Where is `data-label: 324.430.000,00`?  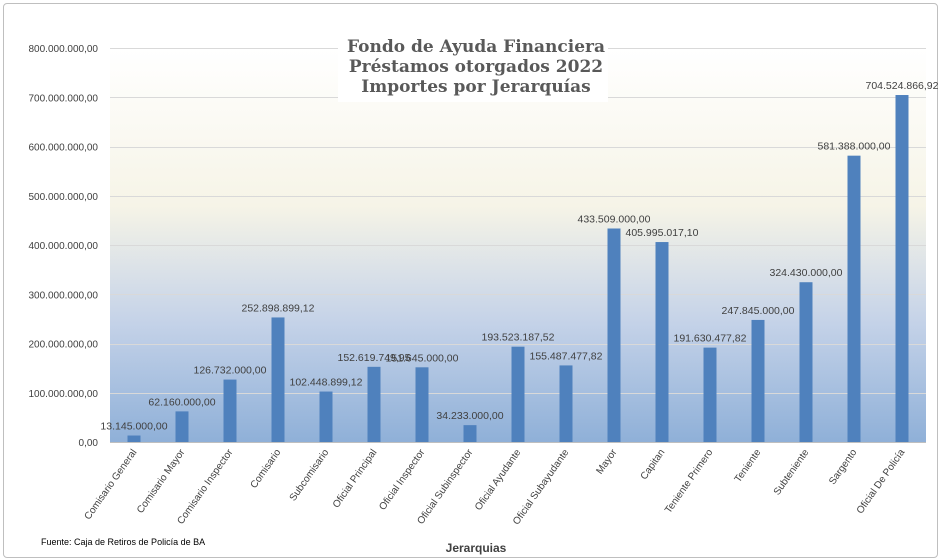
data-label: 324.430.000,00 is located at coordinates (806, 273).